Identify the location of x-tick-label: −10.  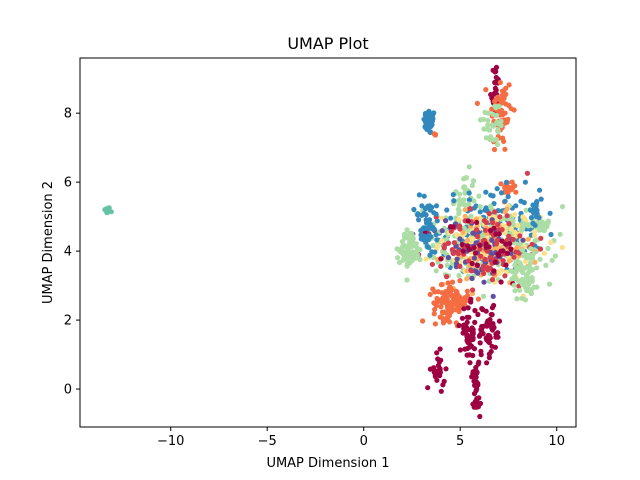
(170, 441).